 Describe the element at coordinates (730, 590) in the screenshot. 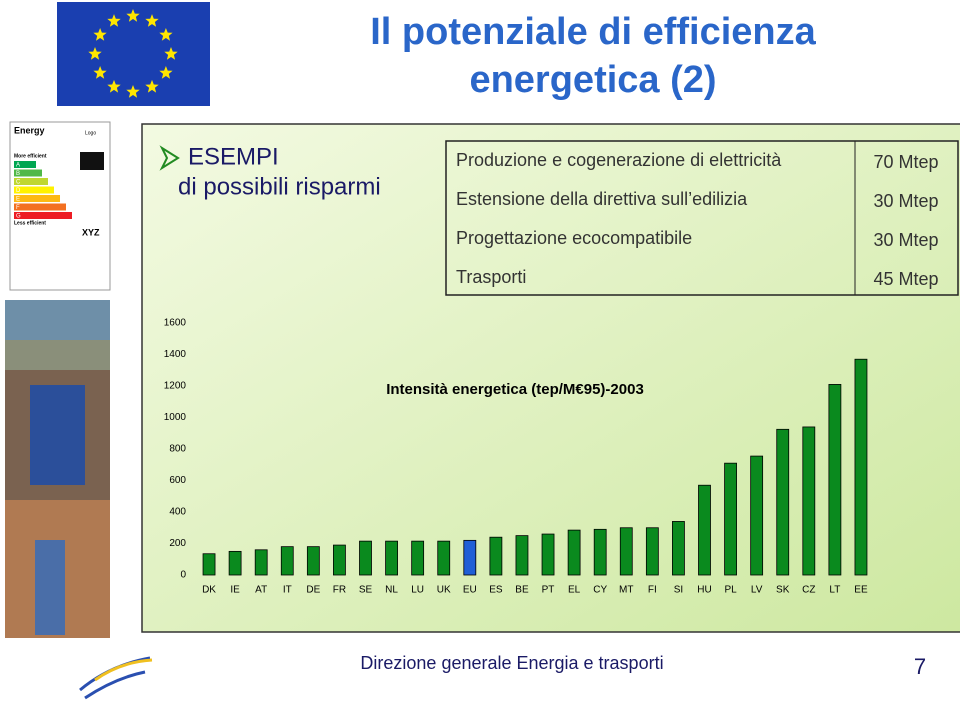

I see `x-tick-label: PL` at that location.